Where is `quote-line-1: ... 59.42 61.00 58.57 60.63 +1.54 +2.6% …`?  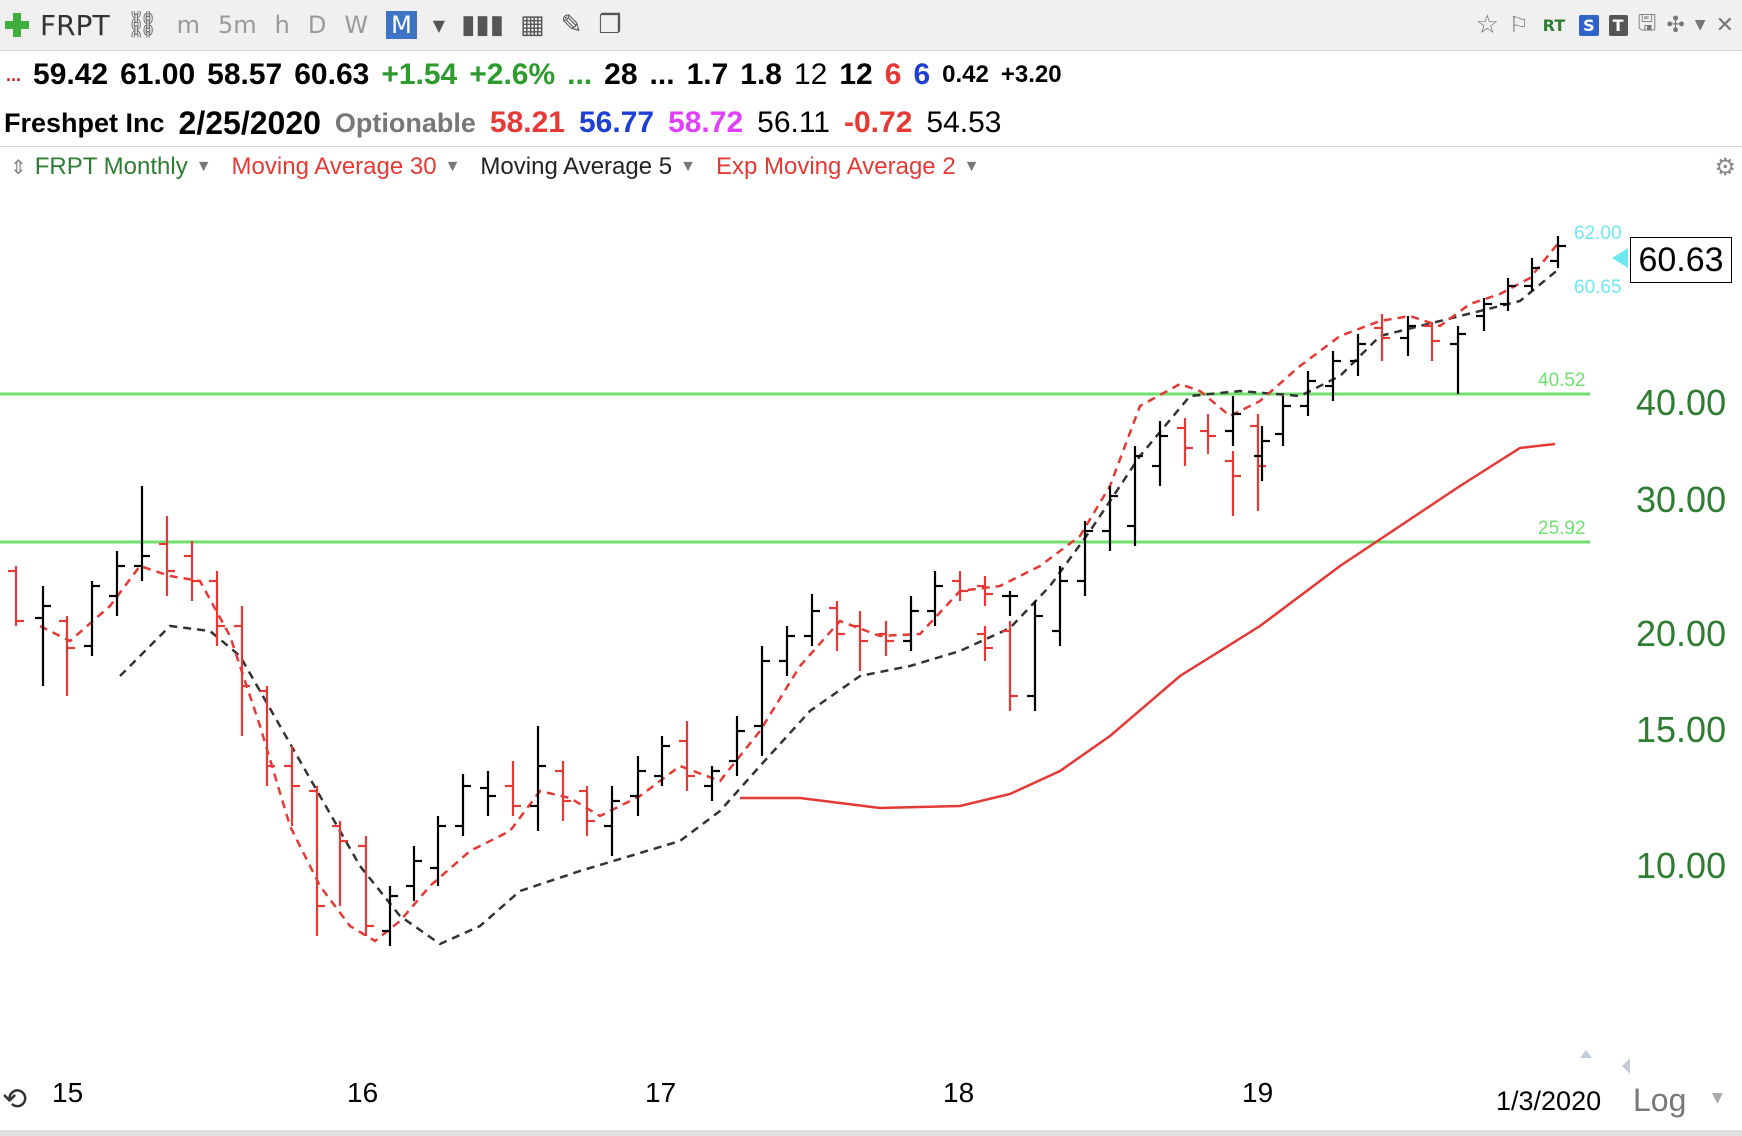 quote-line-1: ... 59.42 61.00 58.57 60.63 +1.54 +2.6% … is located at coordinates (871, 75).